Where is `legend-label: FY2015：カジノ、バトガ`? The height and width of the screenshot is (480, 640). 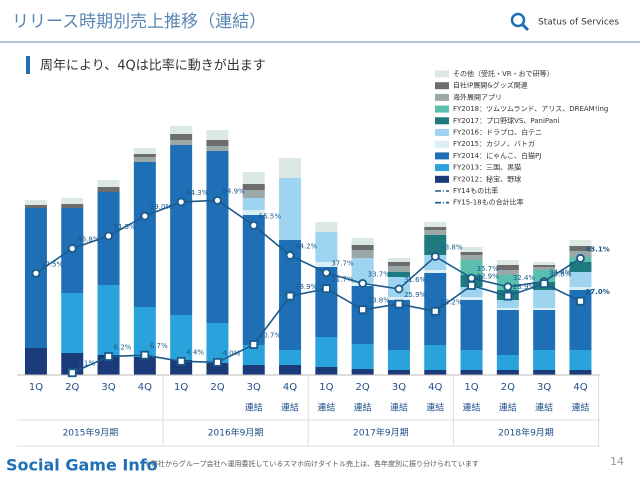 legend-label: FY2015：カジノ、バトガ is located at coordinates (494, 143).